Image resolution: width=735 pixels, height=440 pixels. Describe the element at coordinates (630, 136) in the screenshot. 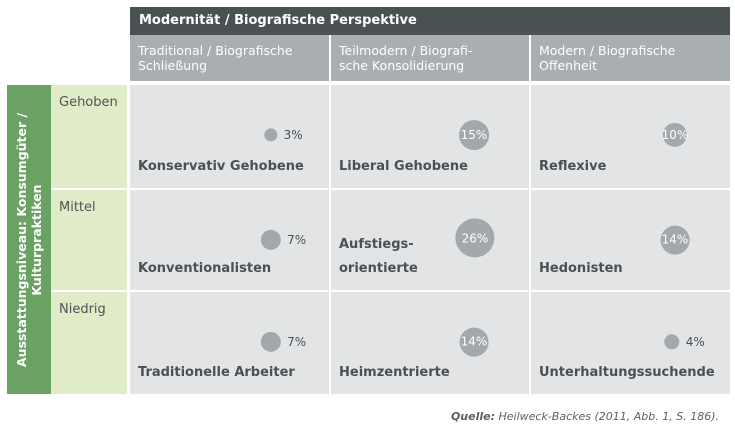

I see `milieu-cell: Reflexive 10%` at that location.